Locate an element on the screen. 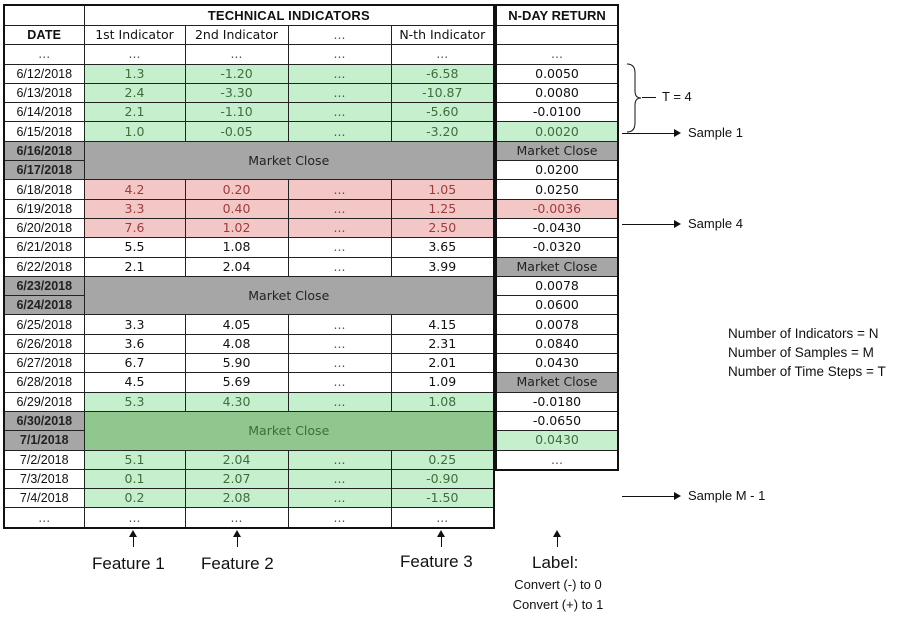 The width and height of the screenshot is (907, 619). sample1-arrow-line is located at coordinates (648, 133).